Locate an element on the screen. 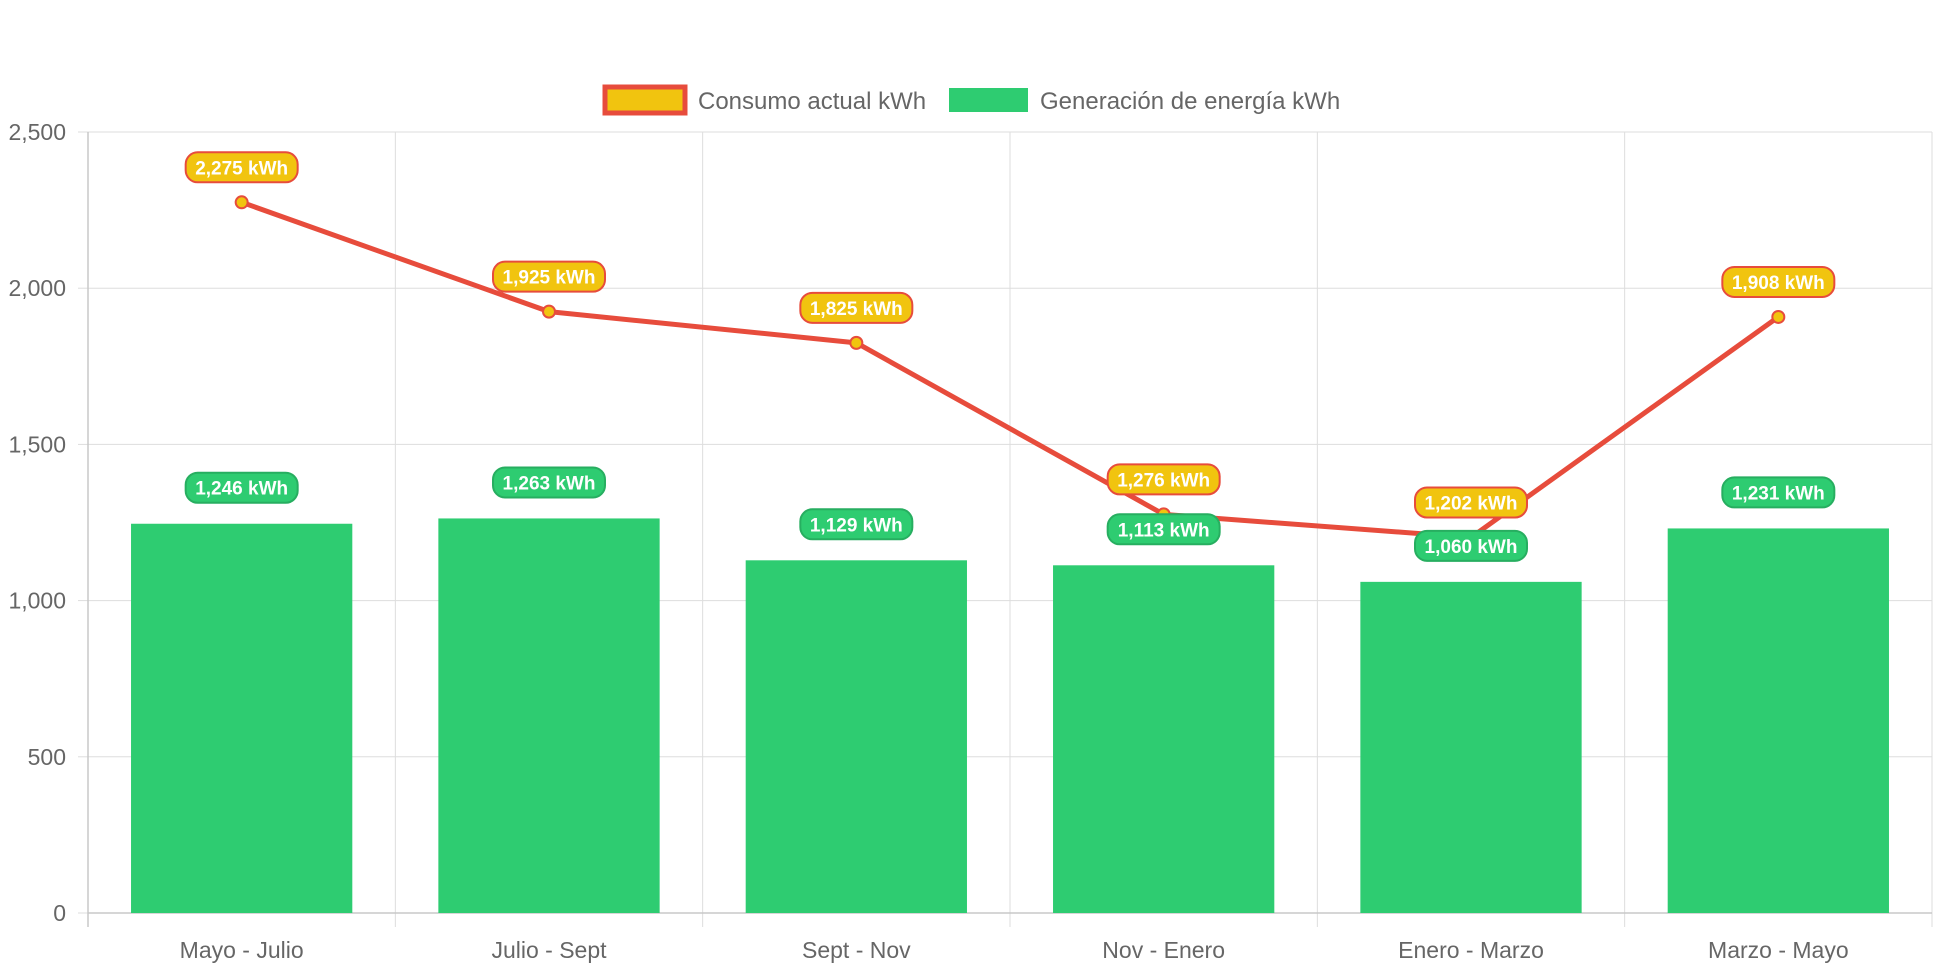 This screenshot has height=970, width=1942. bar-value-label-text: 1,129 kWh is located at coordinates (856, 525).